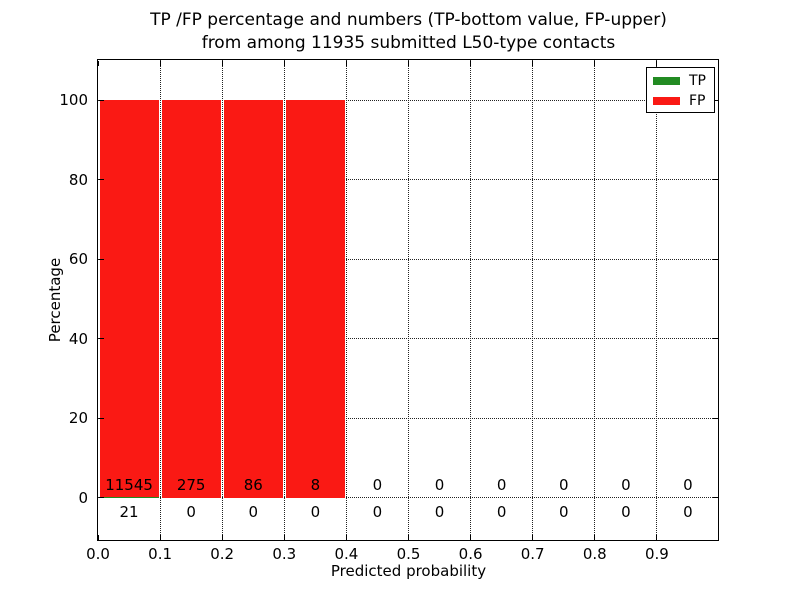 This screenshot has height=600, width=800. What do you see at coordinates (595, 537) in the screenshot?
I see `x-tick-bottom-0.8` at bounding box center [595, 537].